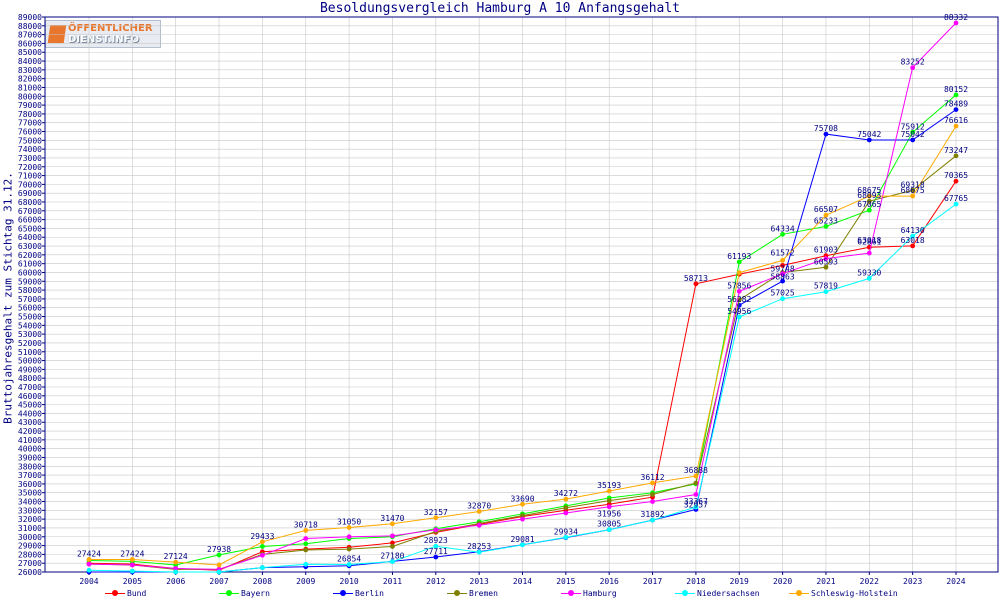 This screenshot has width=1000, height=600. I want to click on data-label: 69318, so click(913, 184).